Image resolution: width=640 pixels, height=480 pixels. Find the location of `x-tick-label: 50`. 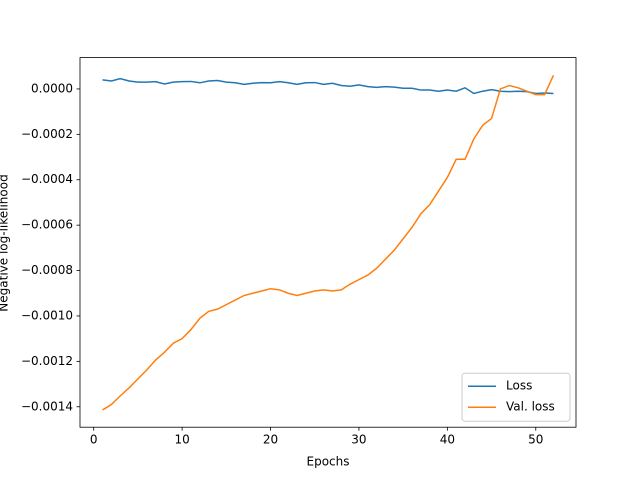

x-tick-label: 50 is located at coordinates (535, 440).